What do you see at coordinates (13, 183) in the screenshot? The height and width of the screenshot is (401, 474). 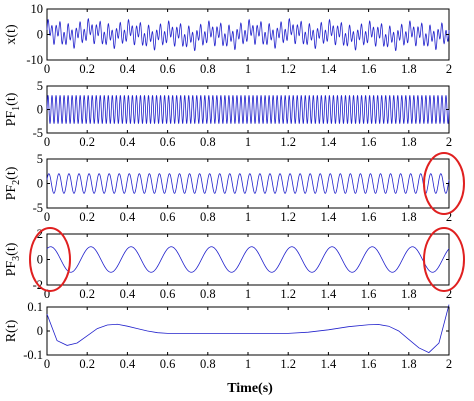 I see `y-axis-title: PF2(t)` at bounding box center [13, 183].